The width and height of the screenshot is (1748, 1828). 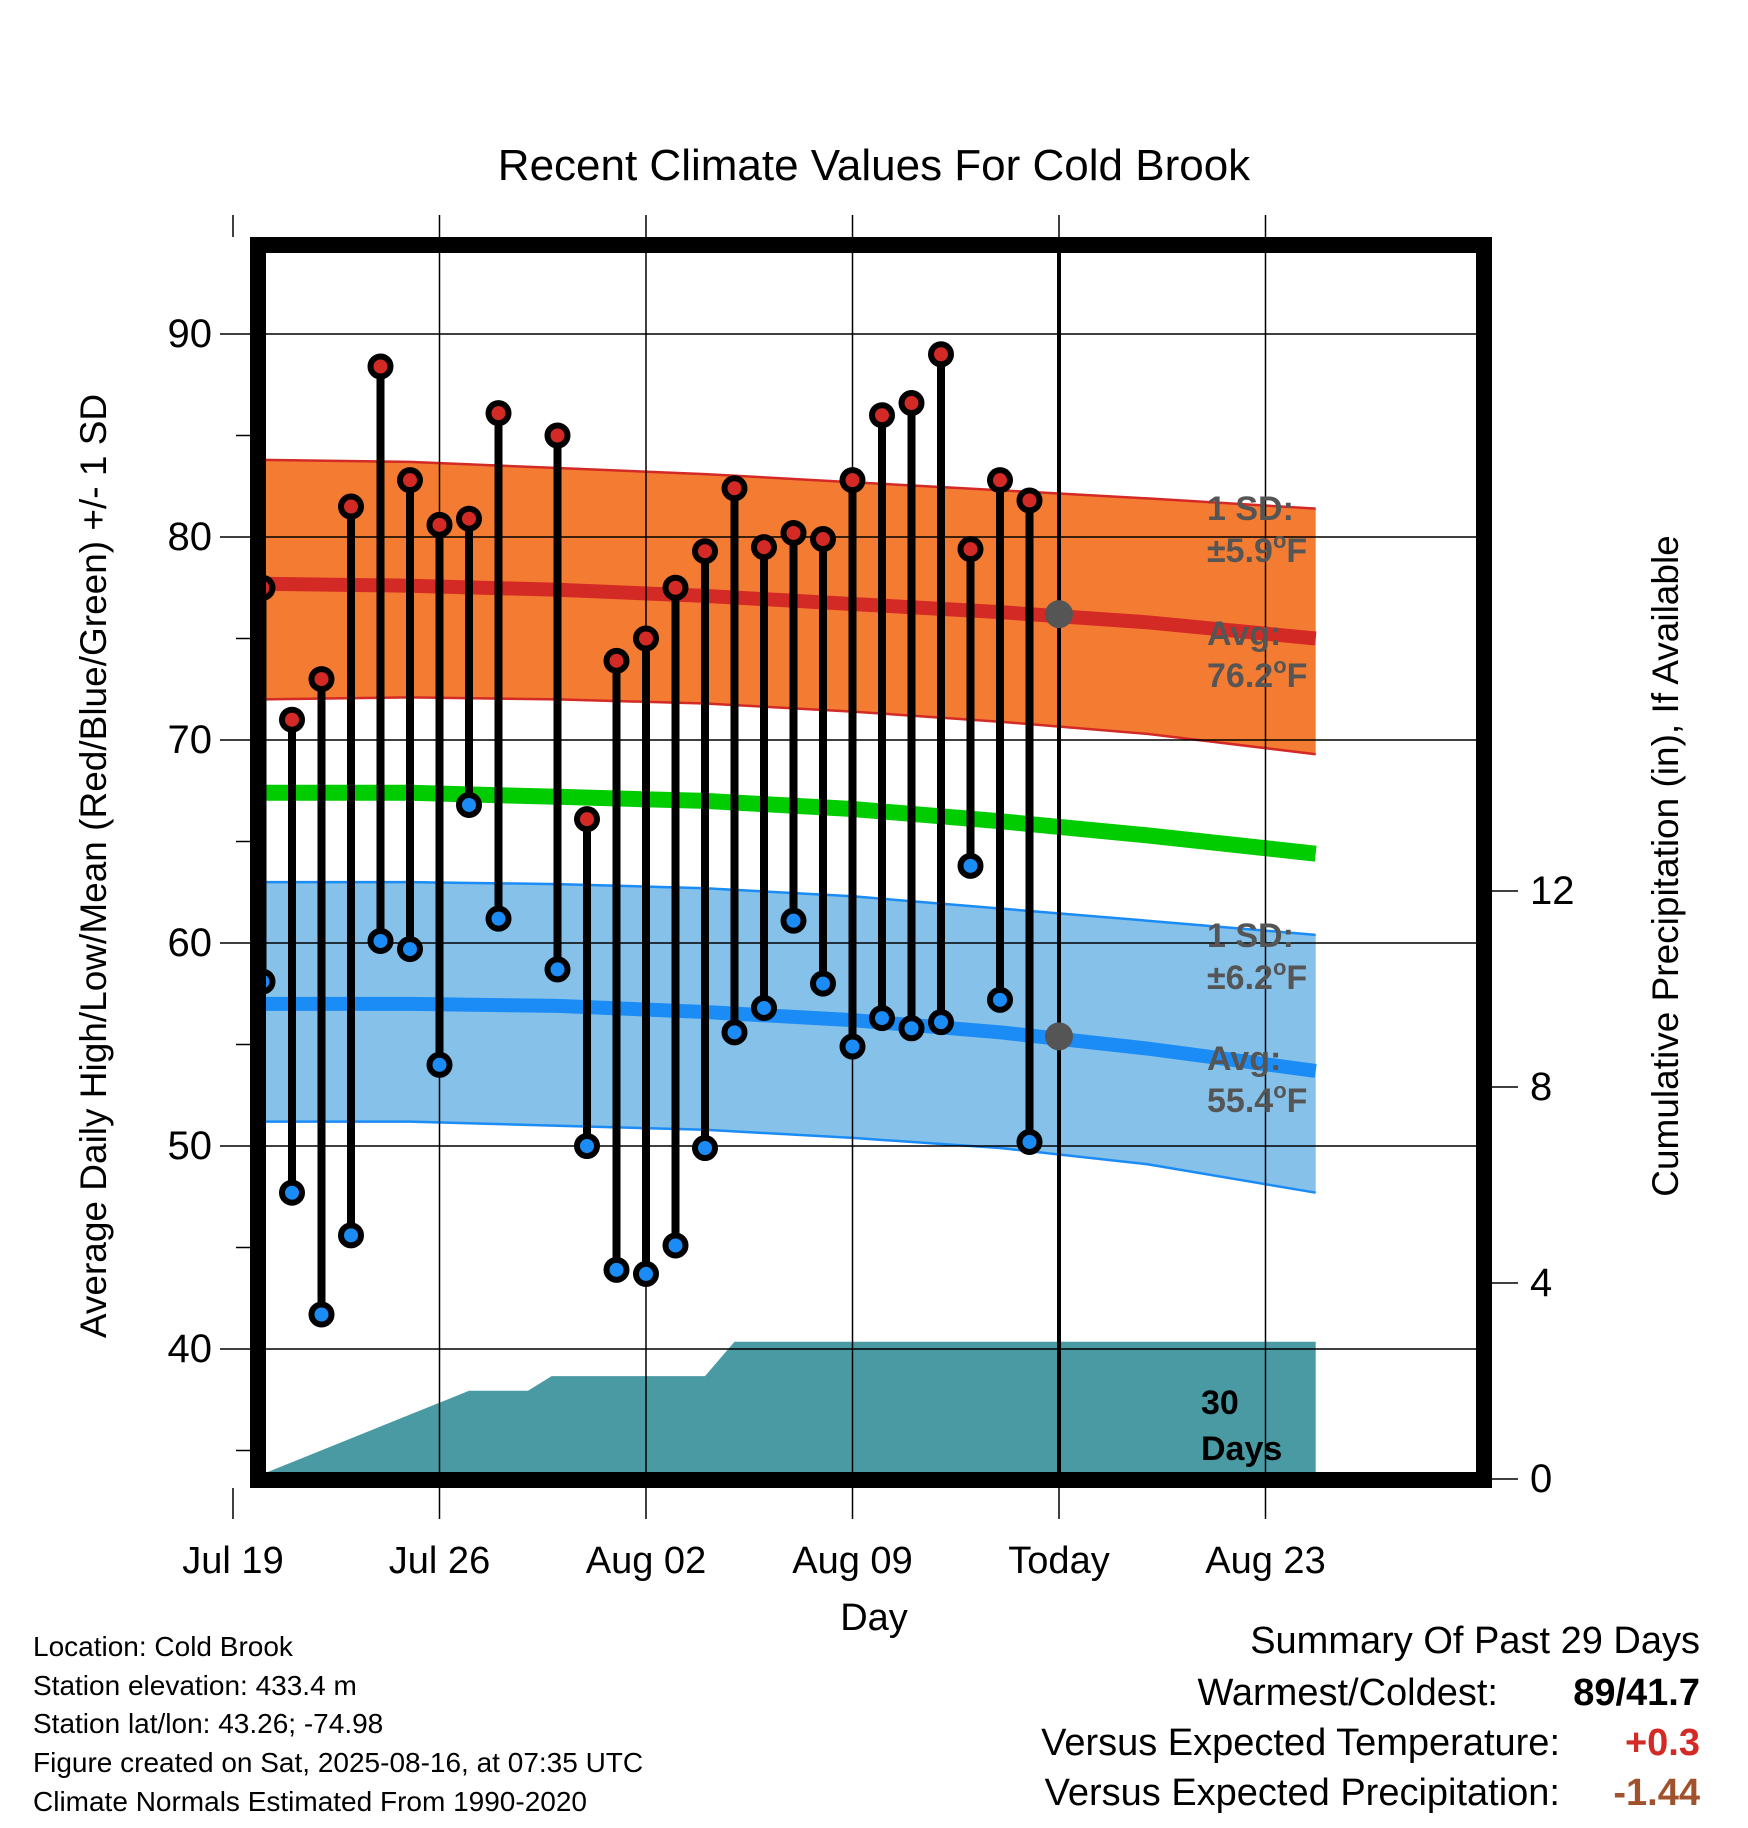 I want to click on y2-tick-label: 4, so click(x=1541, y=1283).